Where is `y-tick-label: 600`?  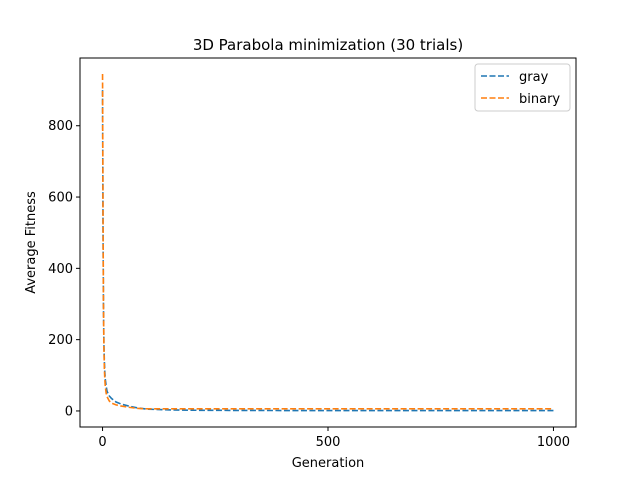
y-tick-label: 600 is located at coordinates (60, 198).